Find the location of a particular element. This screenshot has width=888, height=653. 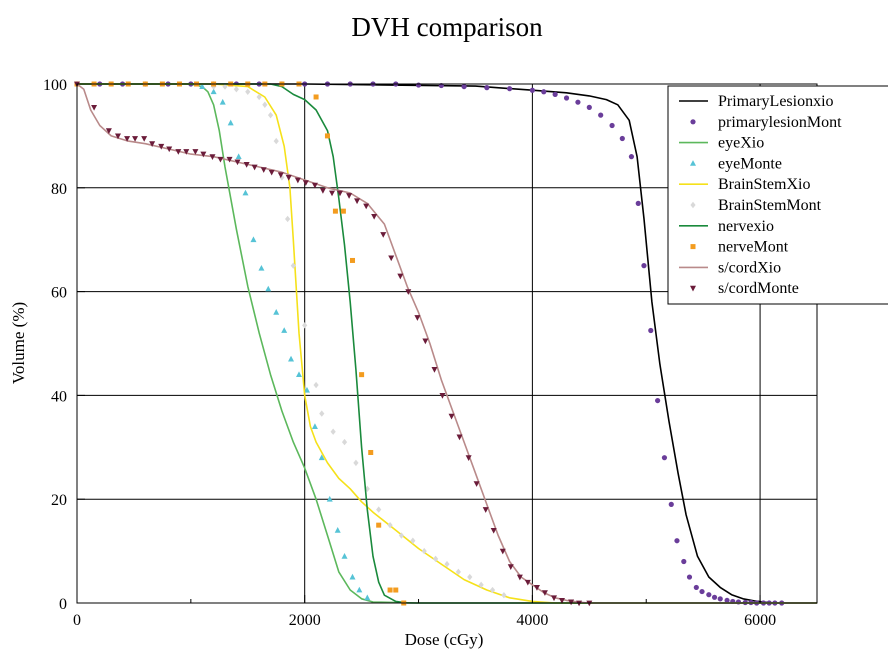

x-tick-label: 6000 is located at coordinates (760, 620).